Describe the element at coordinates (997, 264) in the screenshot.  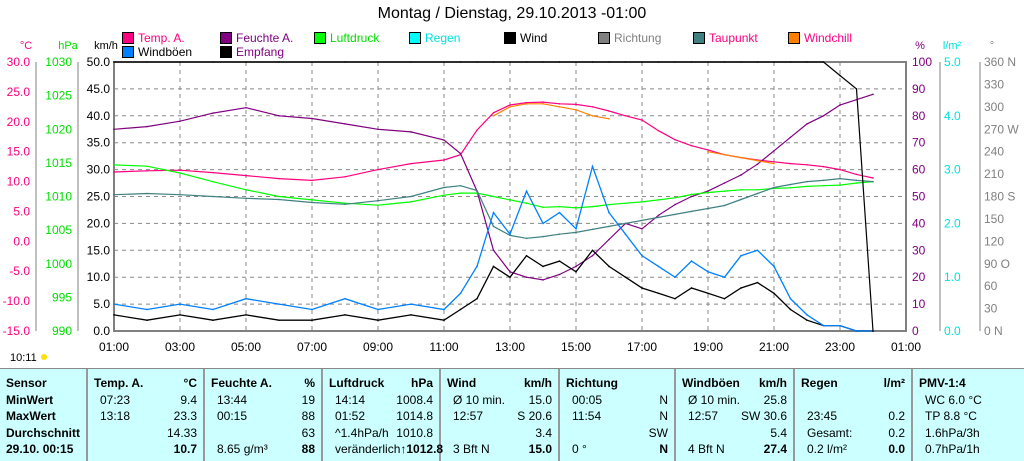
I see `axis-tick-label: 90 O` at that location.